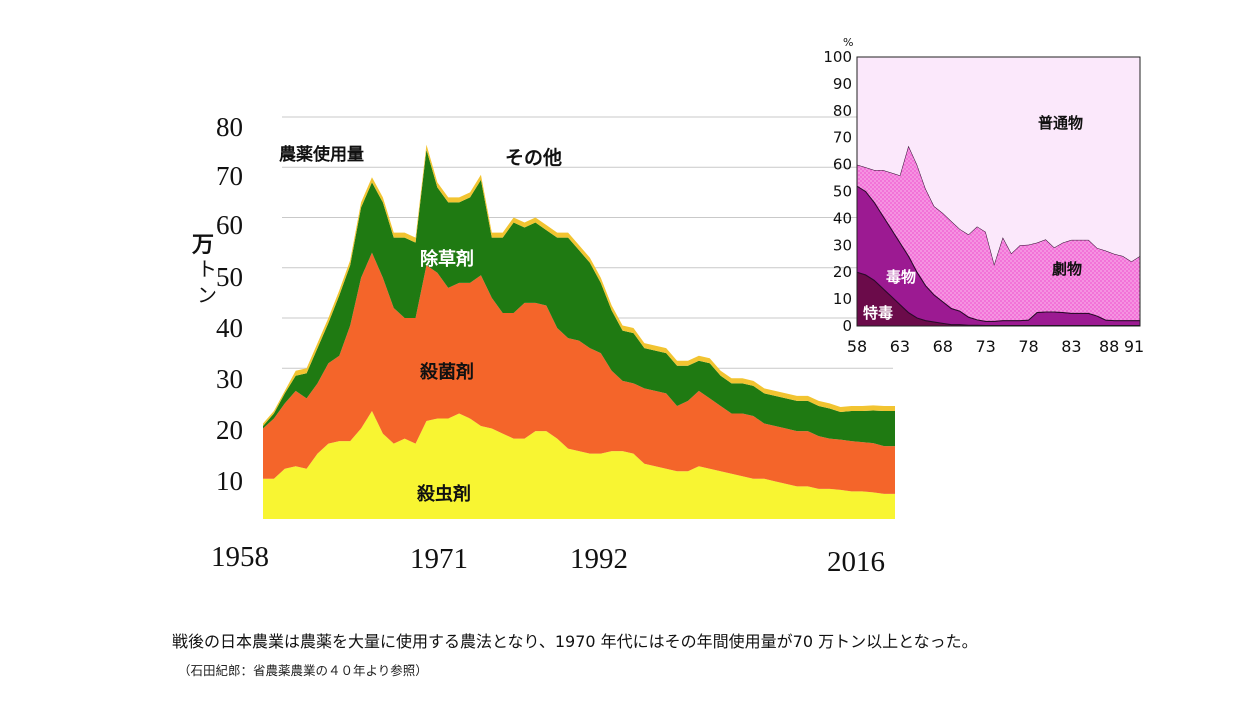 This screenshot has height=727, width=1254. I want to click on source-note: （石田紀郎：省農薬農業の４０年より参照）, so click(303, 670).